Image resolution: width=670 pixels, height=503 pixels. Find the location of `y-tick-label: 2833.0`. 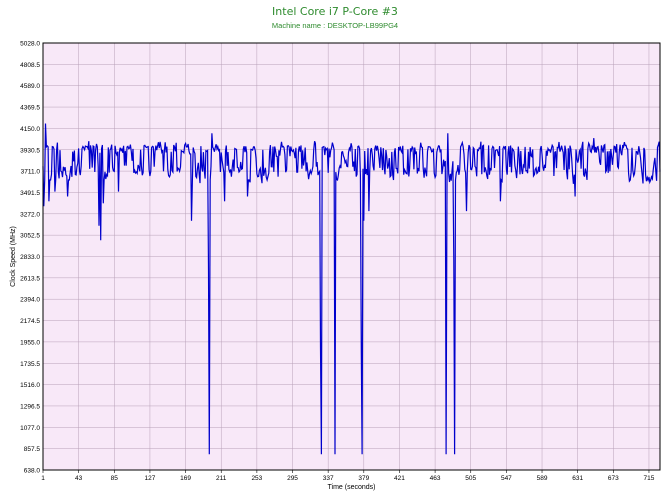

y-tick-label: 2833.0 is located at coordinates (30, 257).